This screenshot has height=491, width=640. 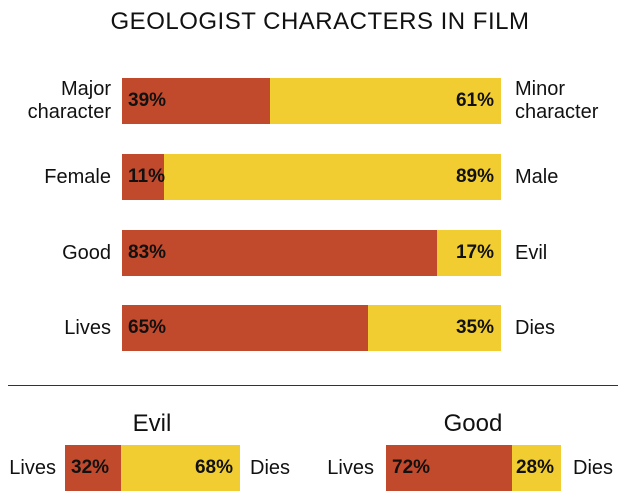 I want to click on left-label-1-0: Lives, so click(x=32, y=467).